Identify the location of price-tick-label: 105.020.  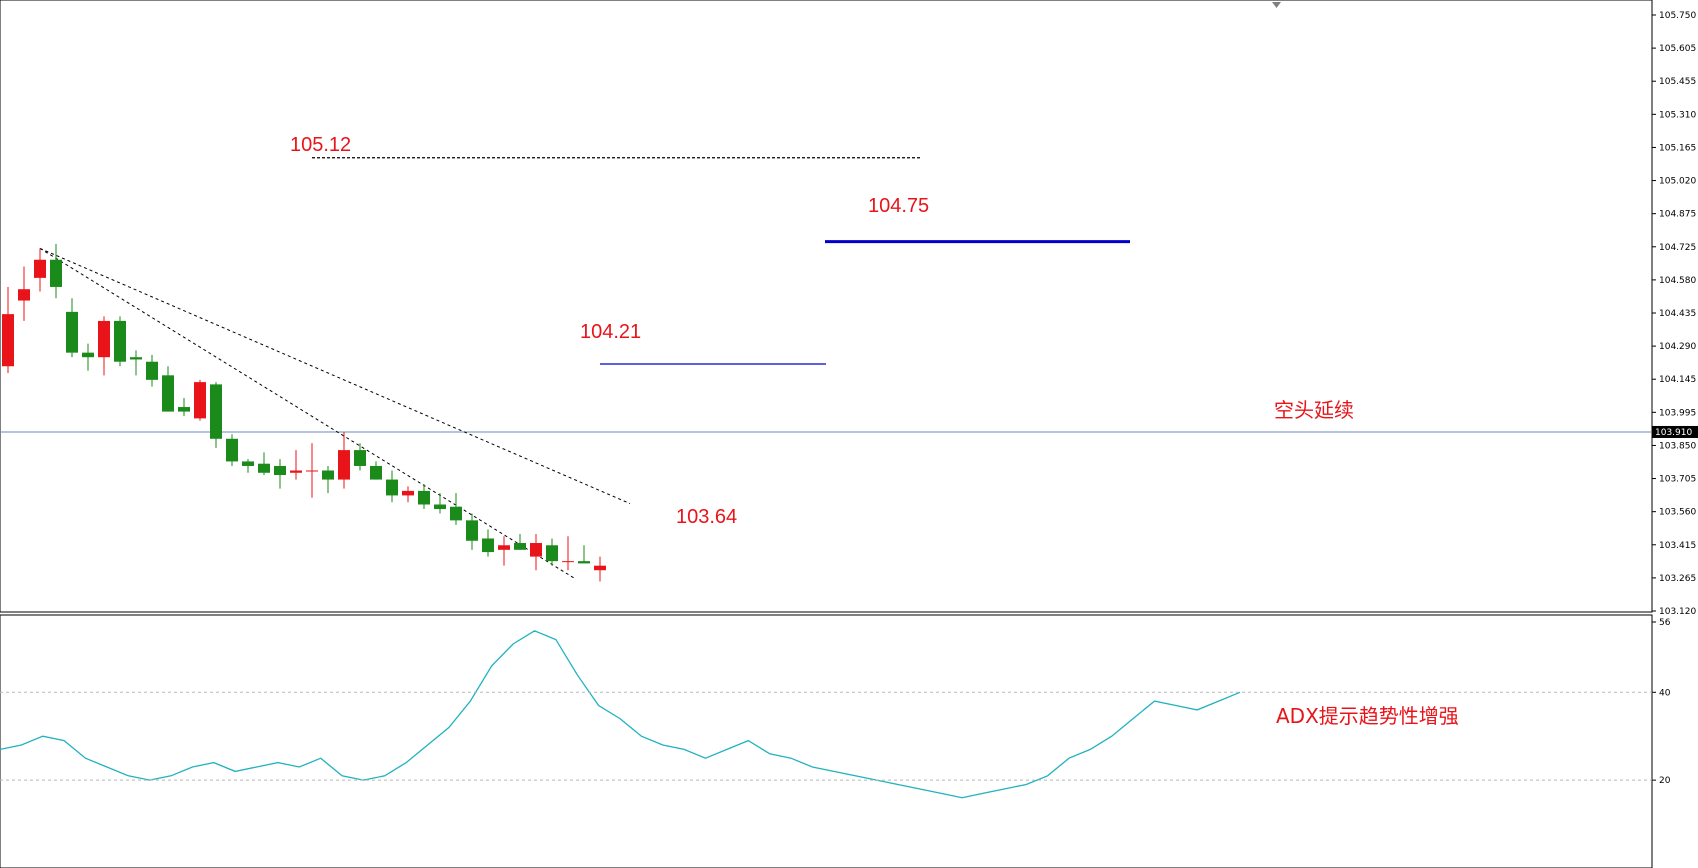
(1677, 182).